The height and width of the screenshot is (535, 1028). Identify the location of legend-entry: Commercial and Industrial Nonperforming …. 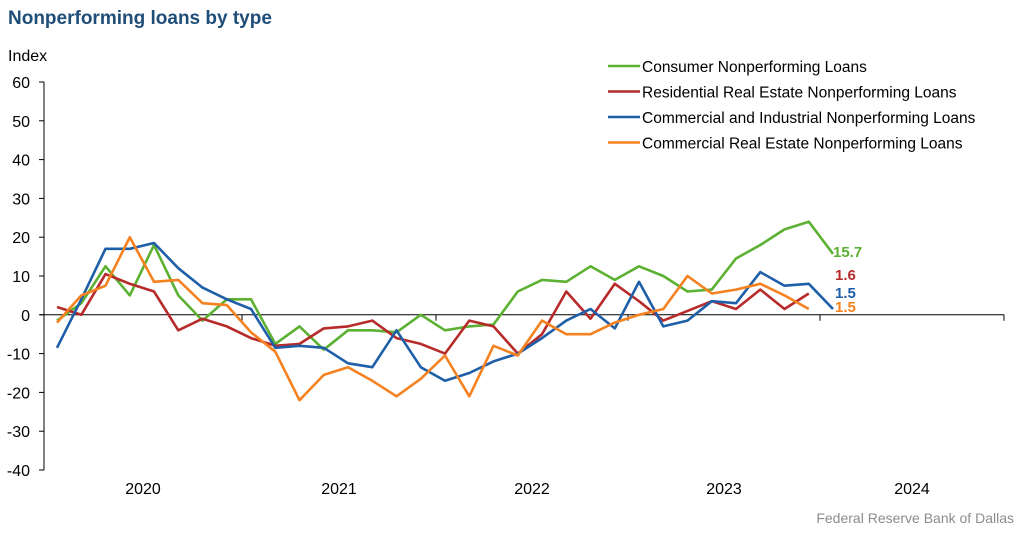
(809, 118).